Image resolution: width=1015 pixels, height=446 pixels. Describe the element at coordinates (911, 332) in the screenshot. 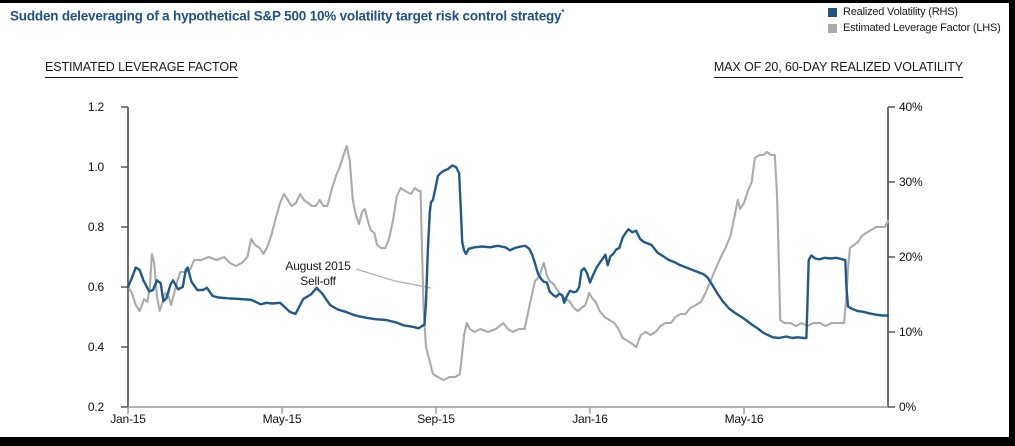

I see `right-tick-label: 10%` at that location.